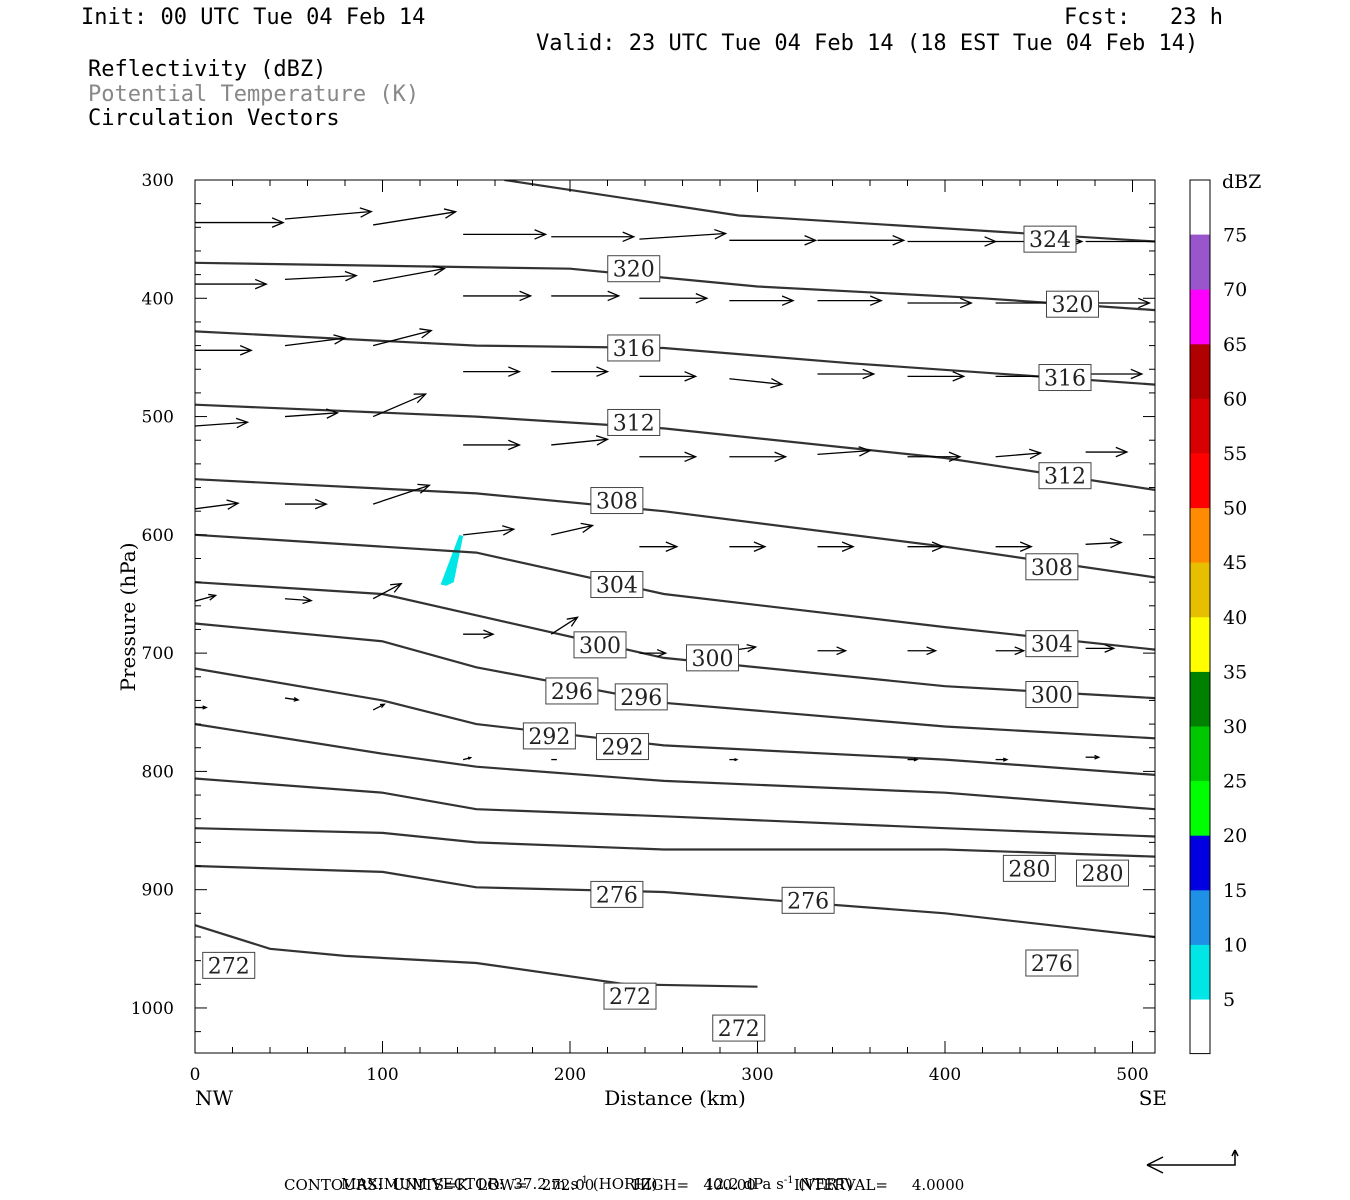 This screenshot has width=1350, height=1200. What do you see at coordinates (1132, 1075) in the screenshot?
I see `x-tick-label: 500` at bounding box center [1132, 1075].